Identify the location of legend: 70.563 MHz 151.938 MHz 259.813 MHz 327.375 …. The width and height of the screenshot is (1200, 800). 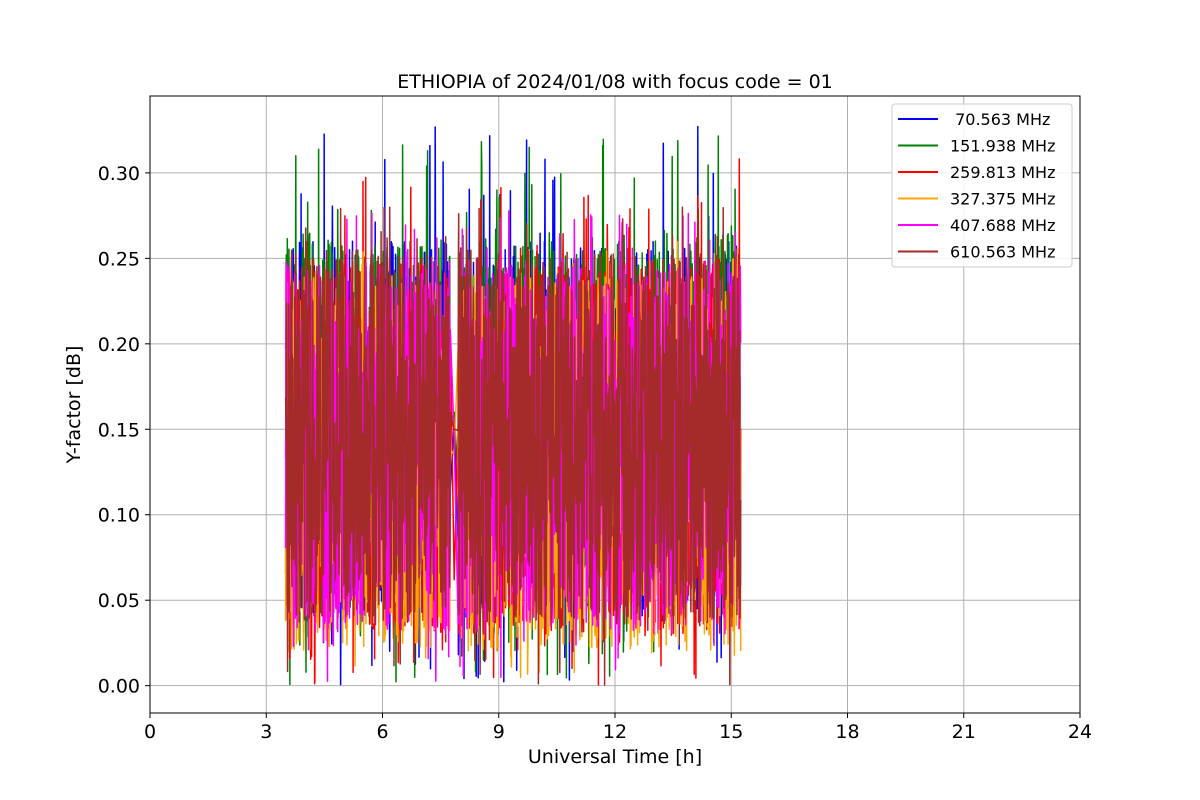
(982, 185).